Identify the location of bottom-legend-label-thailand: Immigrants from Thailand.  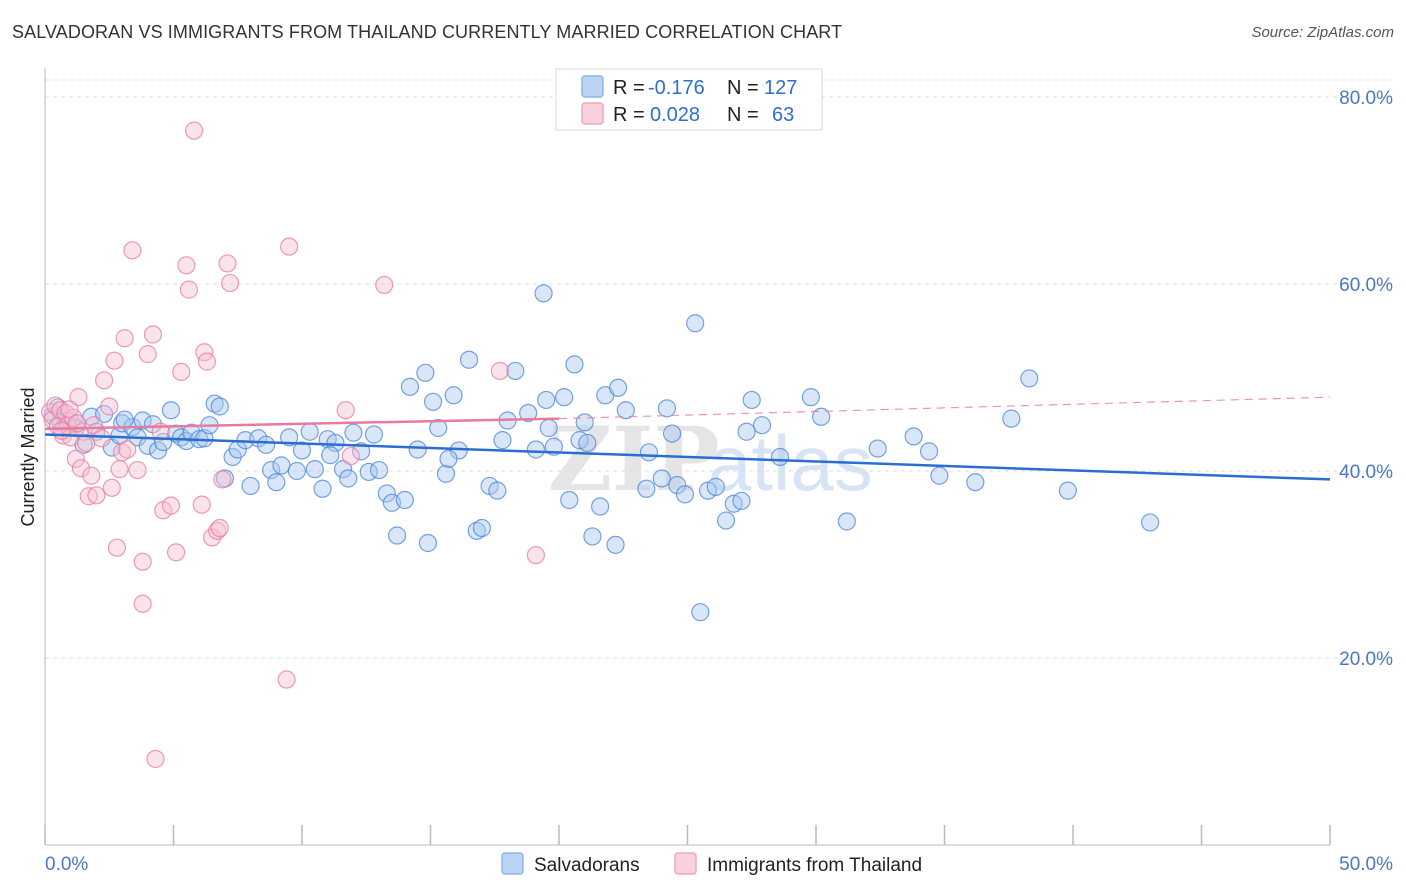
(814, 865).